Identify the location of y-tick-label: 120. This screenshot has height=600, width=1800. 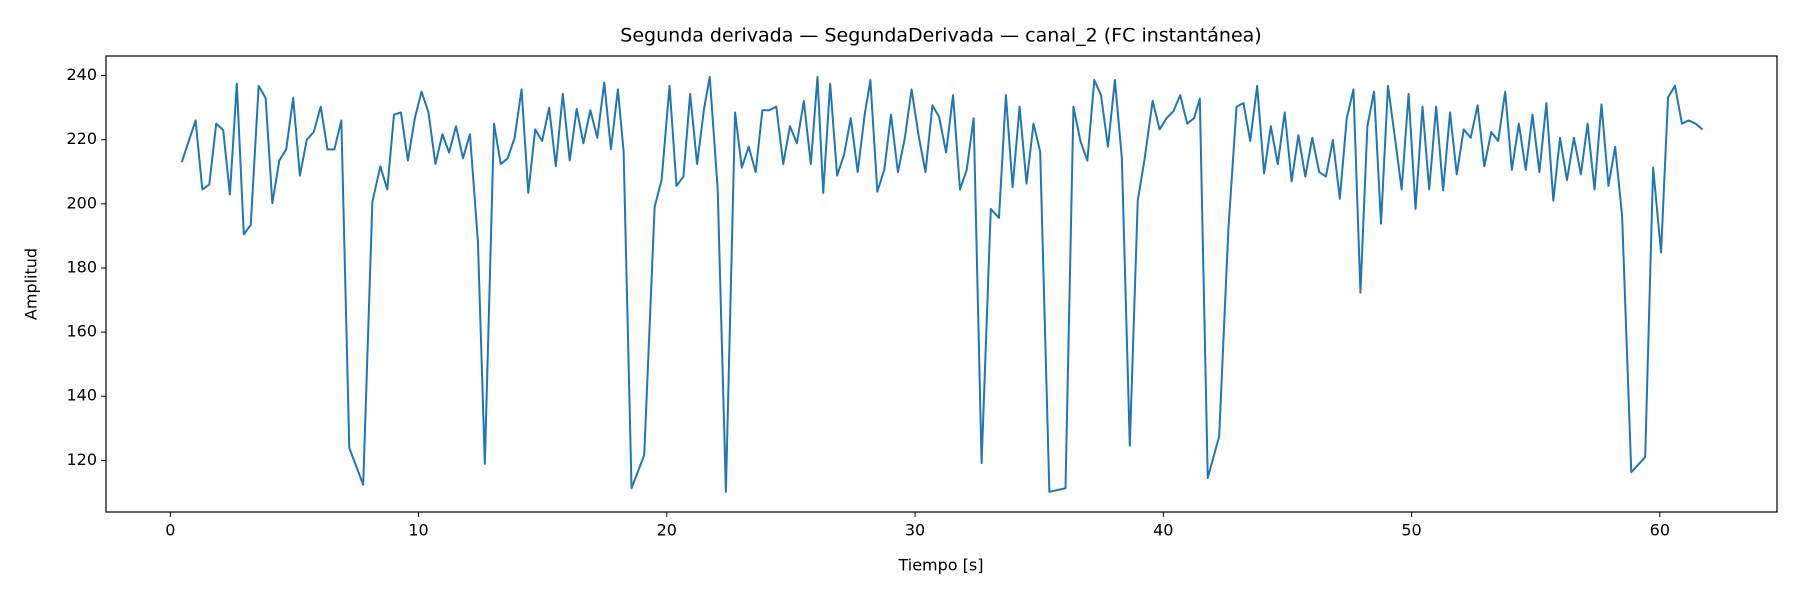
(81, 459).